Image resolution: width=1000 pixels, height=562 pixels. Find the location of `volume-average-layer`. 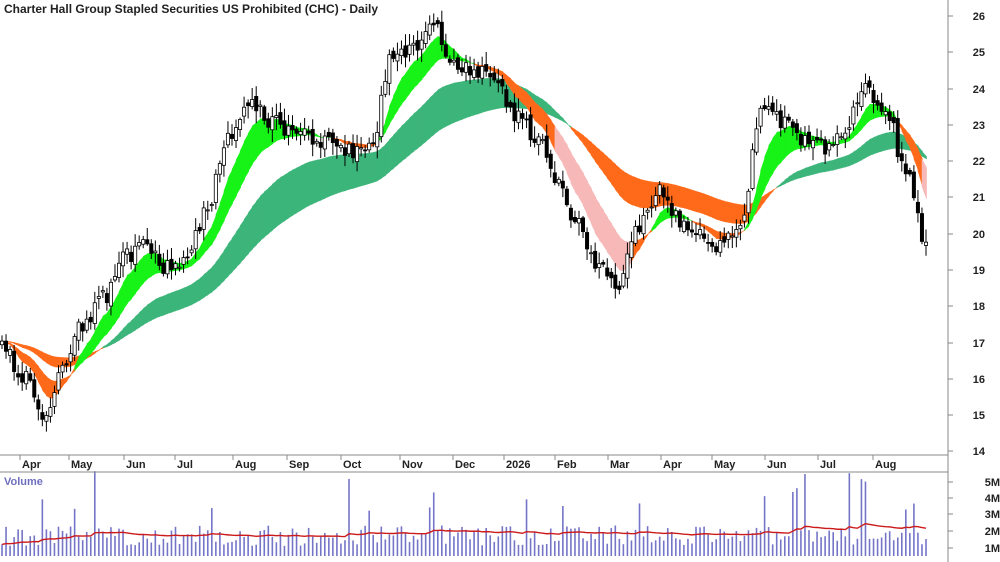

volume-average-layer is located at coordinates (464, 534).